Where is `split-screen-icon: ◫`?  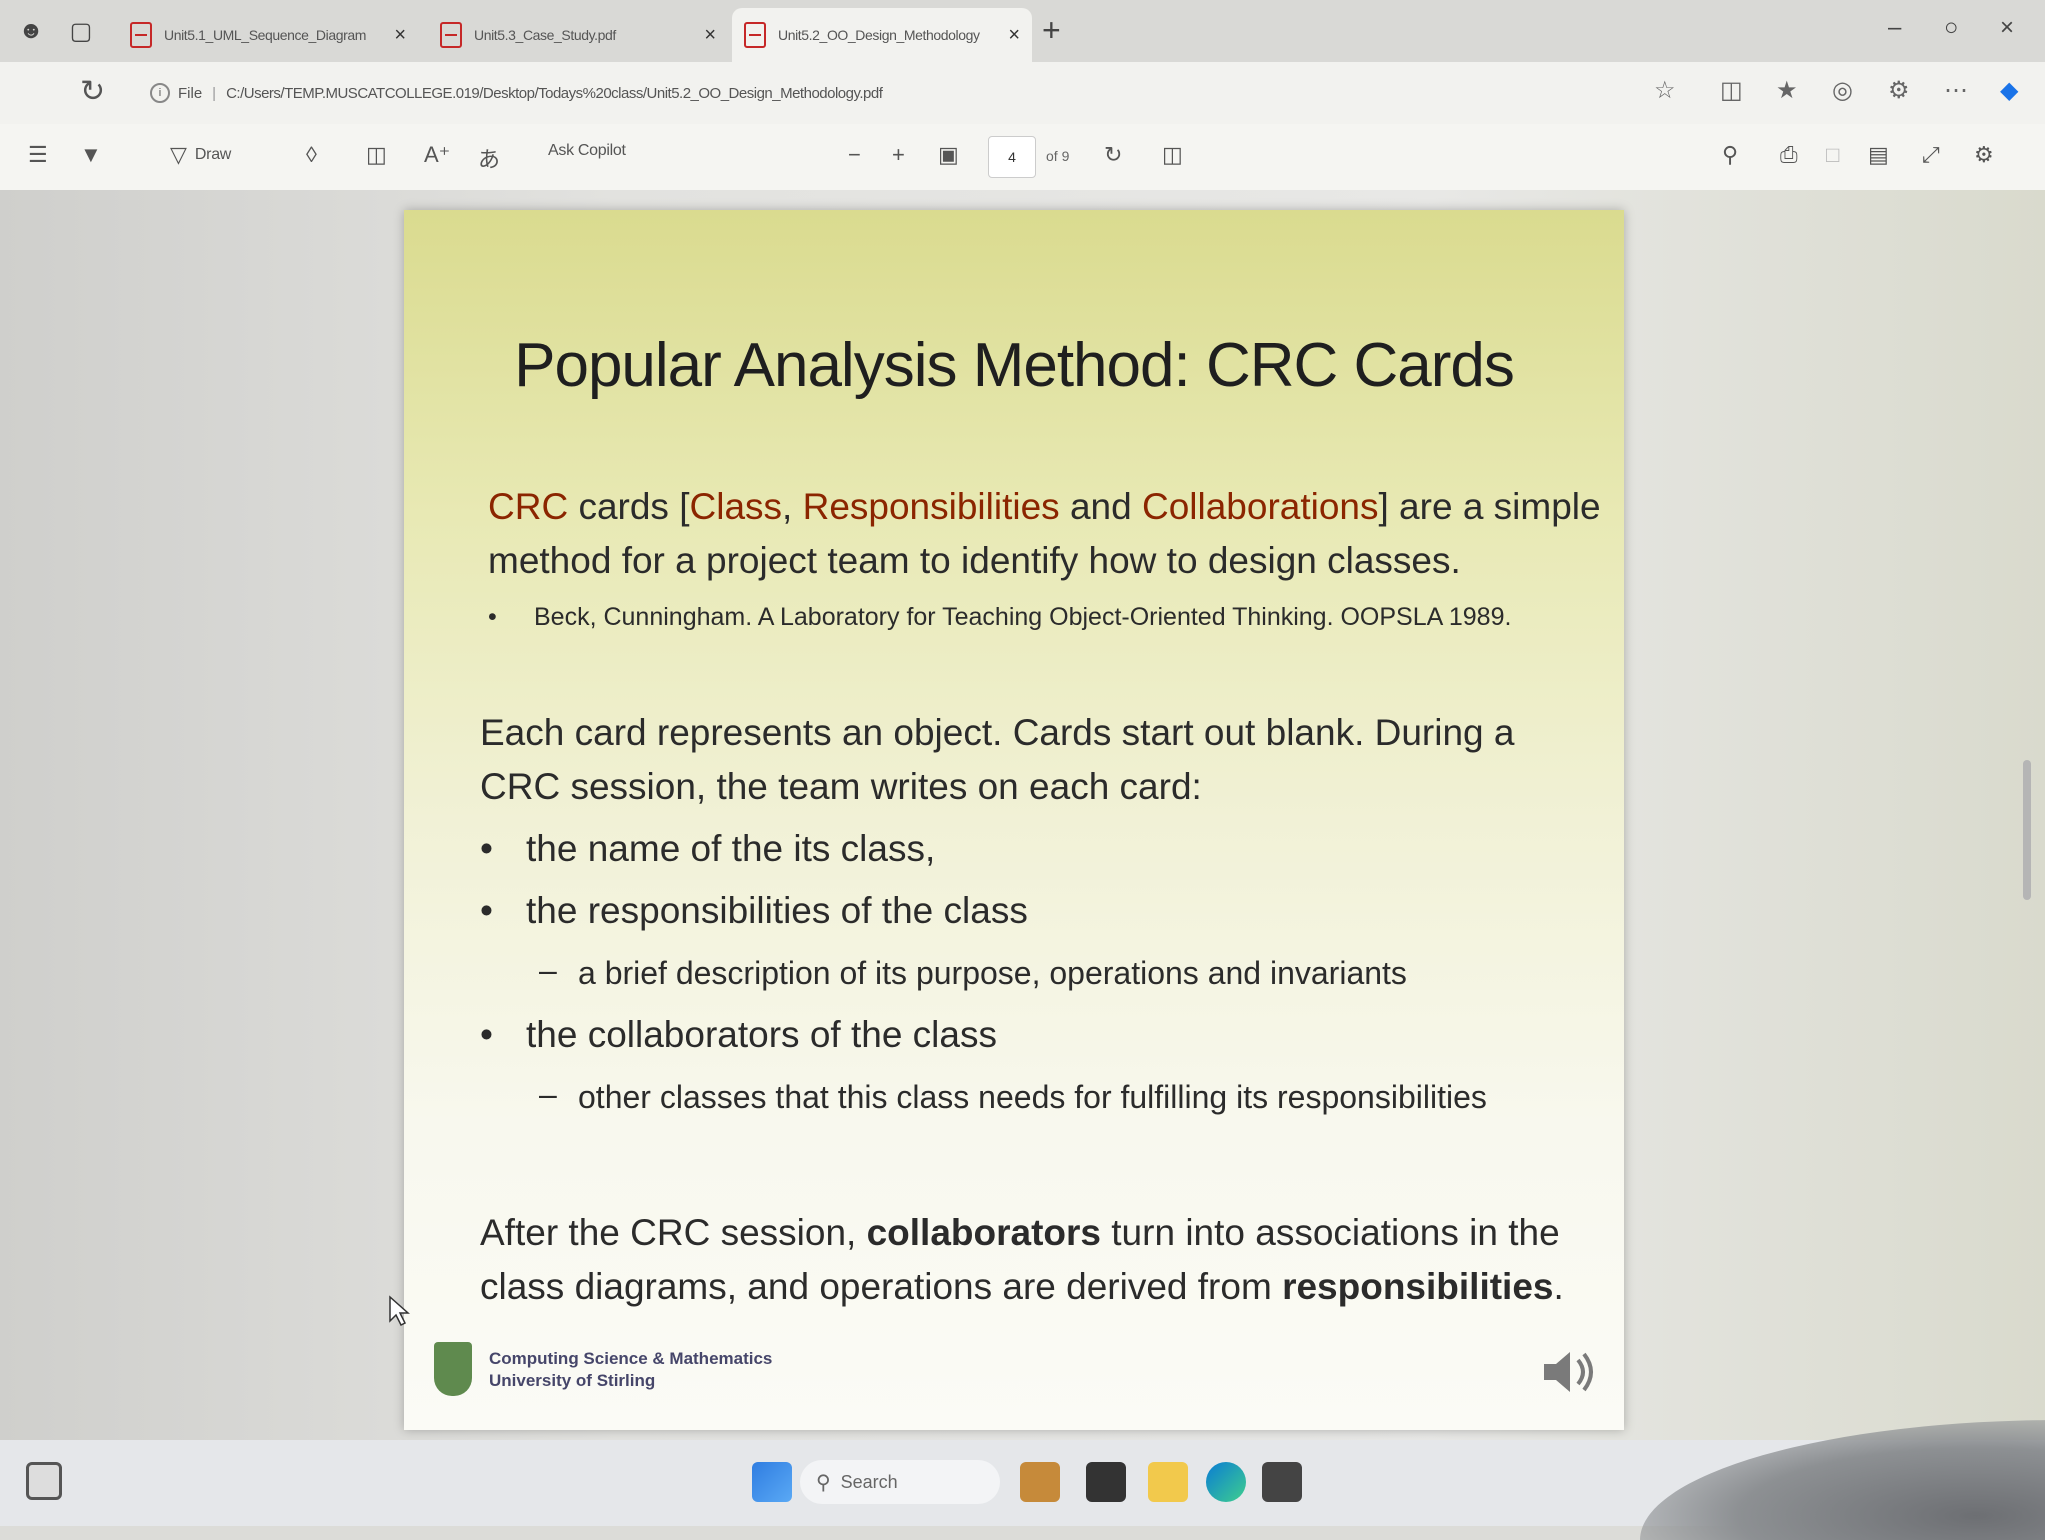
split-screen-icon: ◫ is located at coordinates (1731, 90).